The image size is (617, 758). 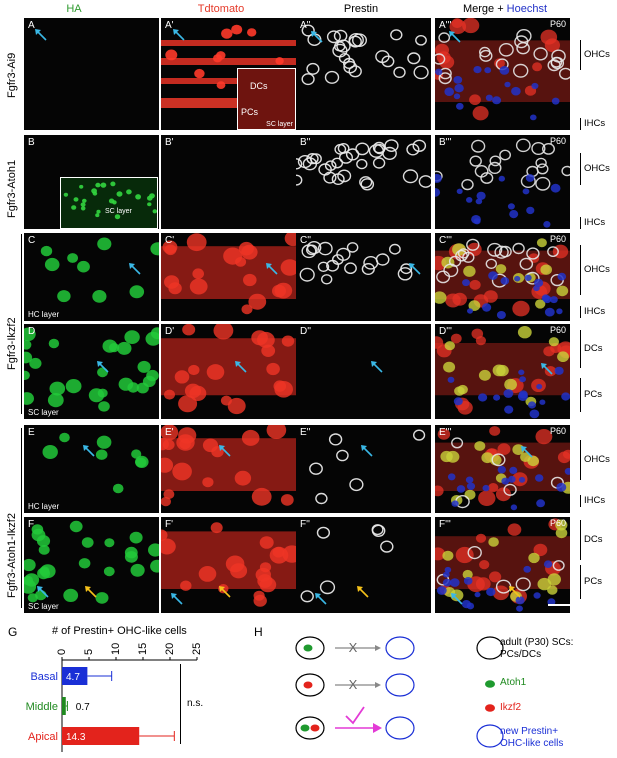 I want to click on panel-label: F, so click(x=31, y=524).